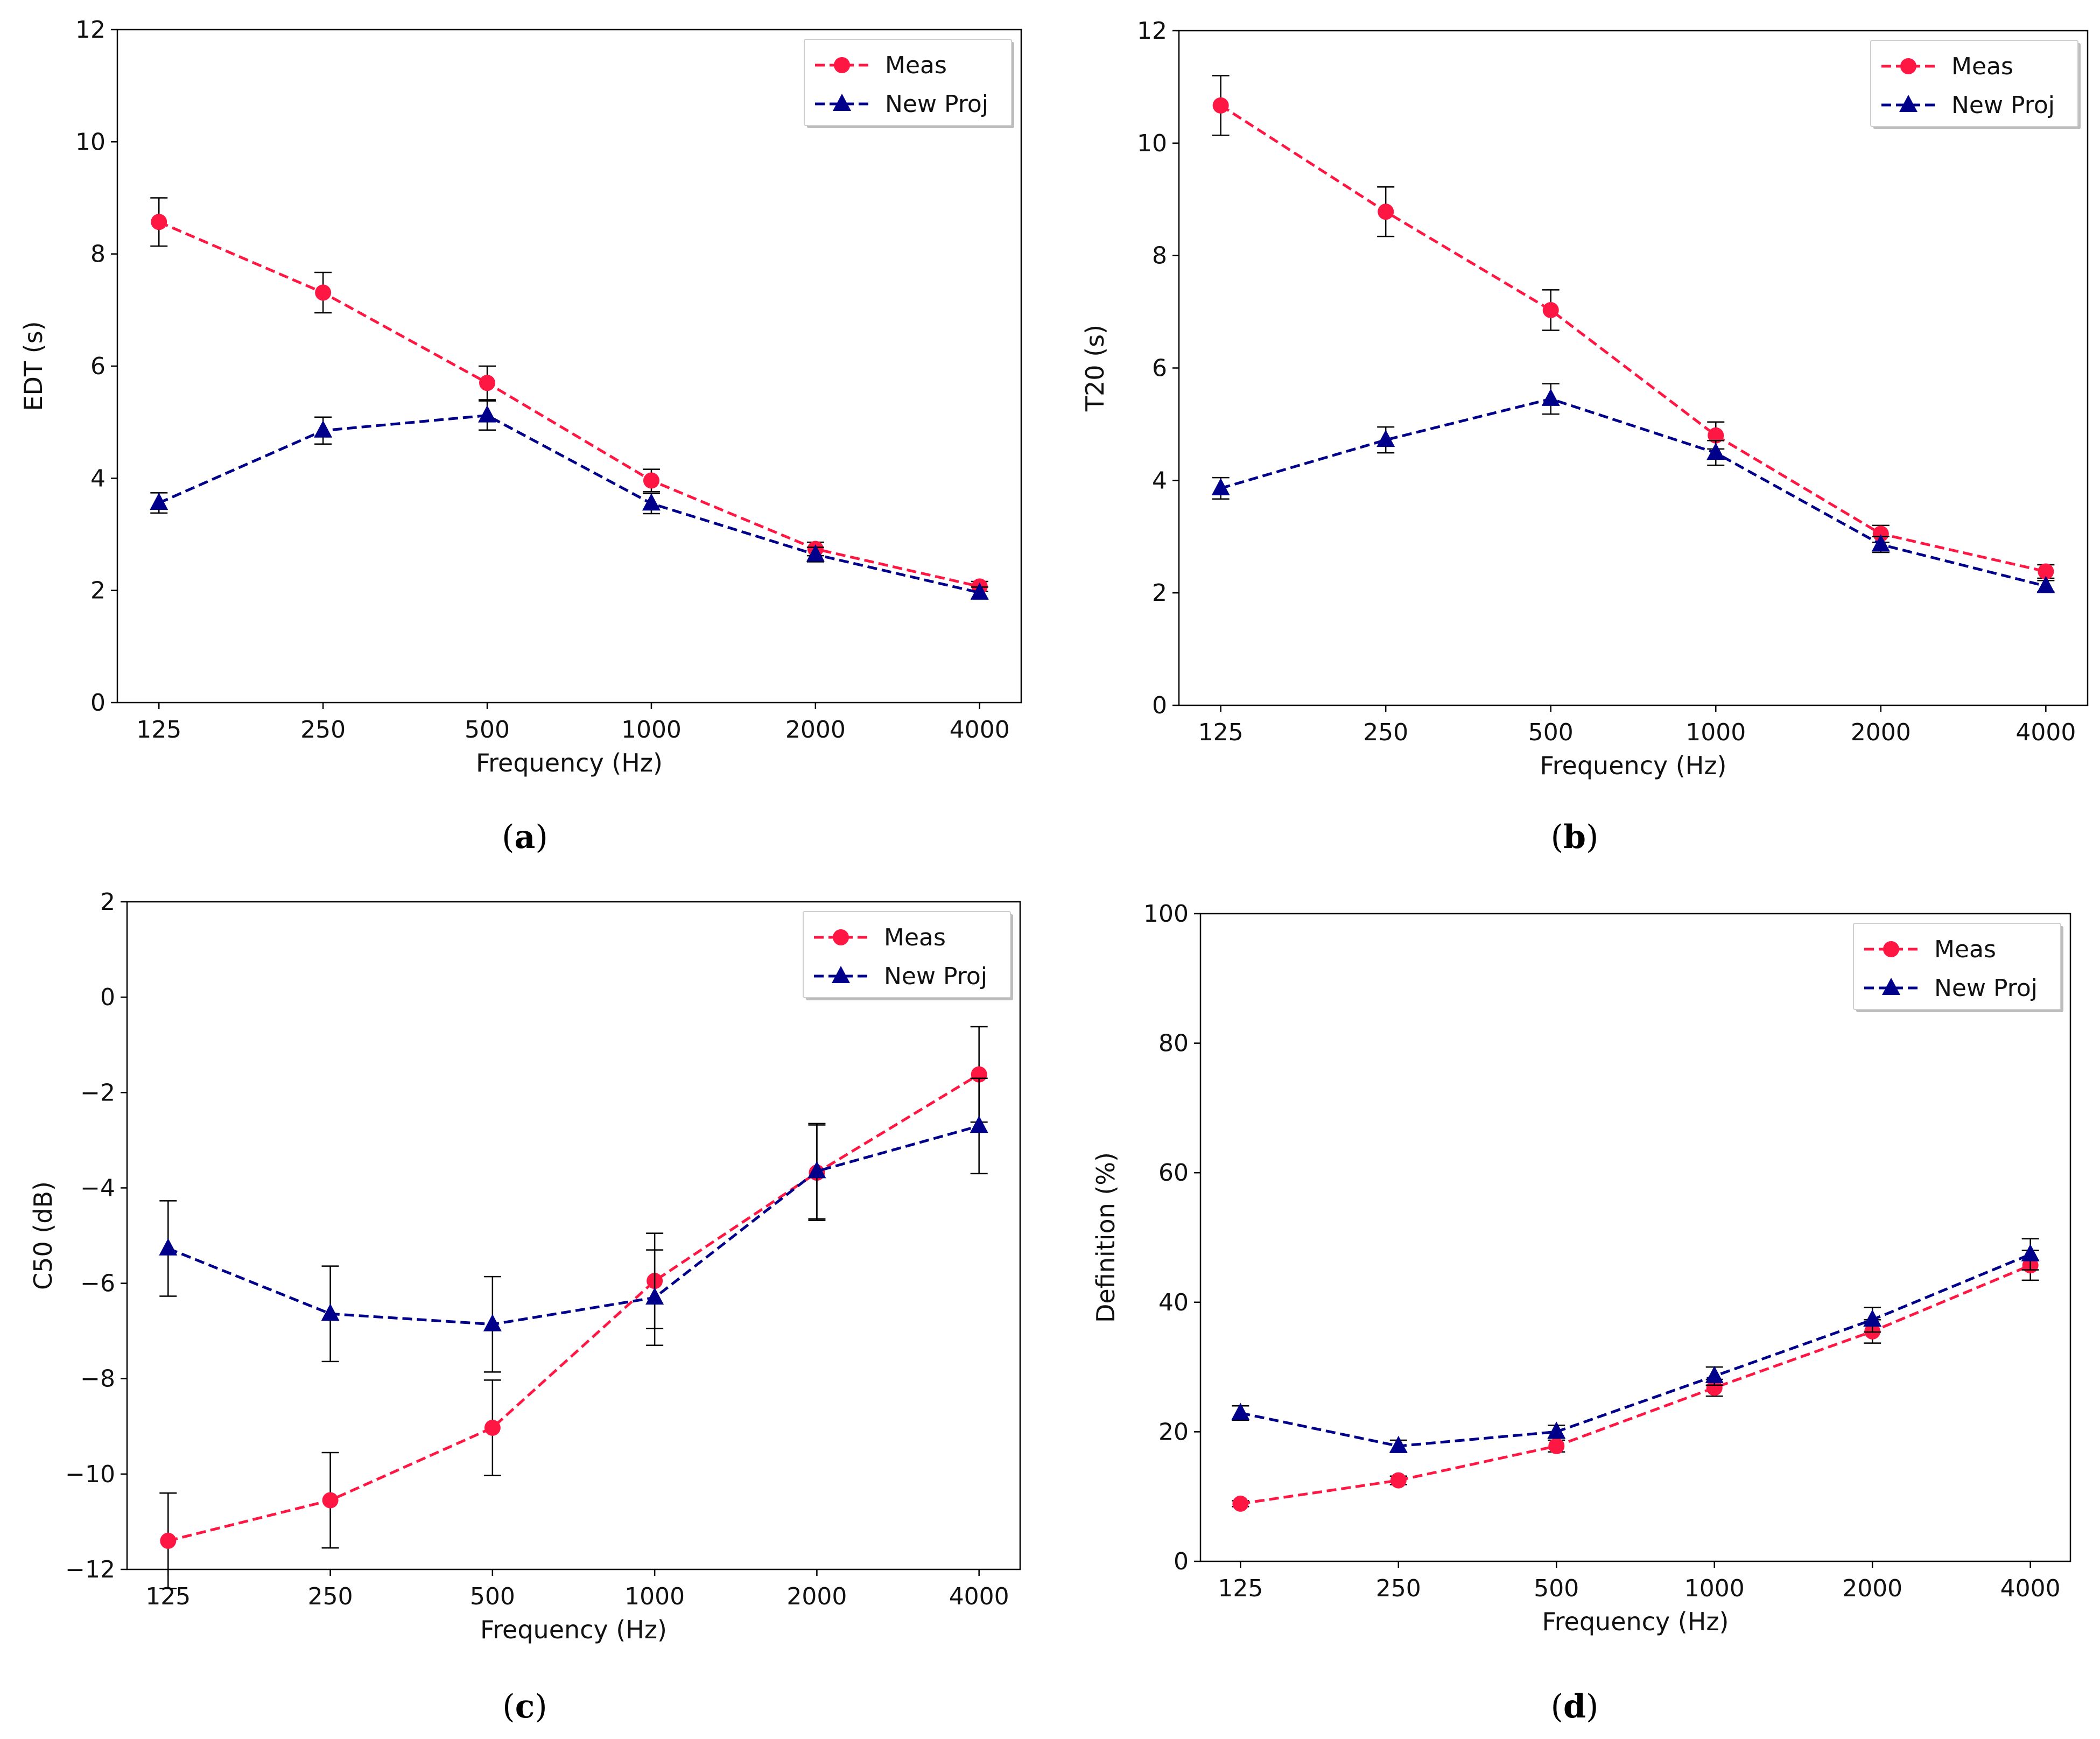 The width and height of the screenshot is (2100, 1739). What do you see at coordinates (1174, 1302) in the screenshot?
I see `y-tick-label: 40` at bounding box center [1174, 1302].